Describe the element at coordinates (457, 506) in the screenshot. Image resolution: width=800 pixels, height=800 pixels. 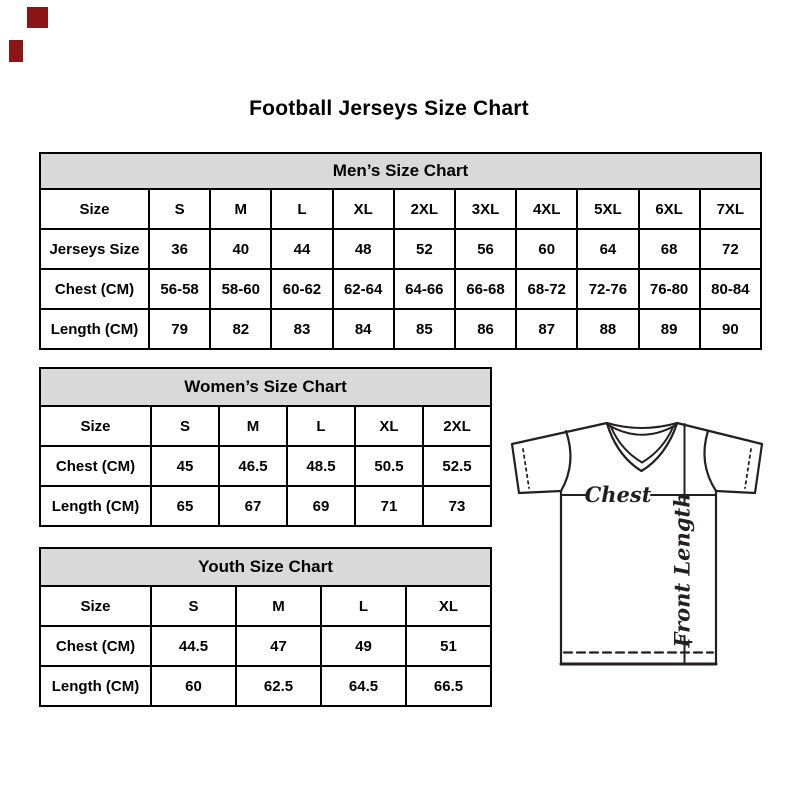
I see `size-value-cell: 73` at that location.